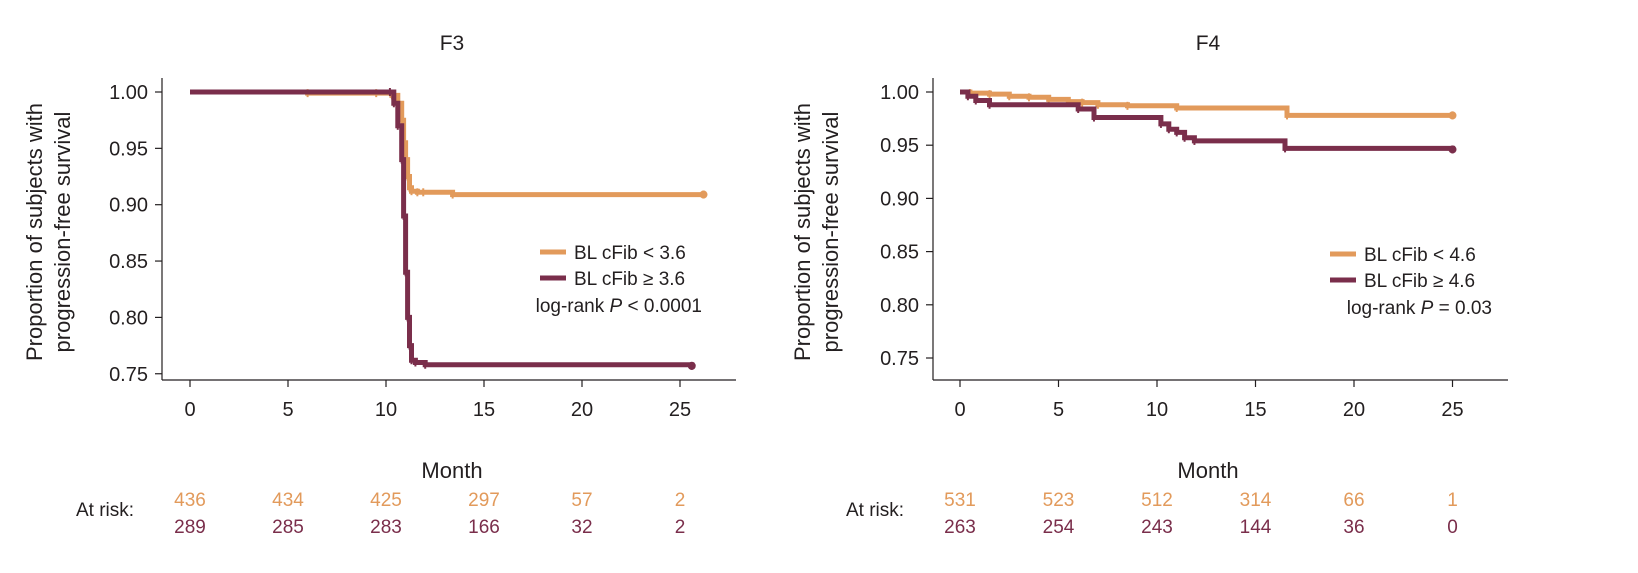 The height and width of the screenshot is (573, 1638). Describe the element at coordinates (662, 306) in the screenshot. I see `p-value-suffix: < 0.0001` at that location.